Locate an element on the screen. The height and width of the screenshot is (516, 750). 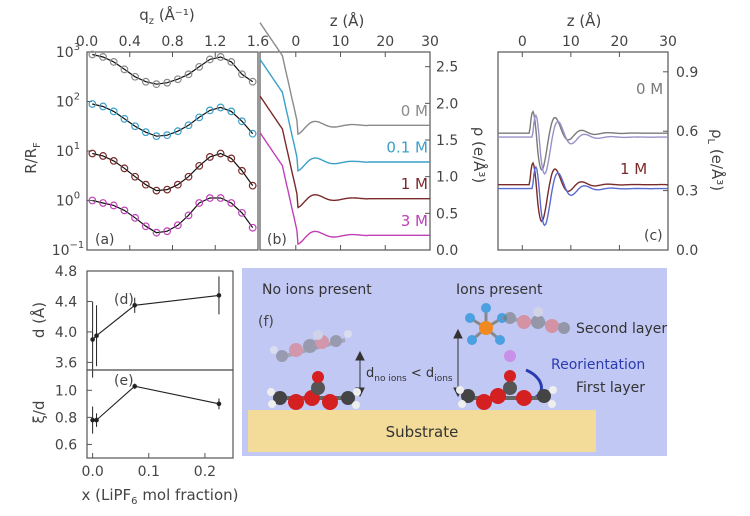
panel-b-xlabel: z (Å) is located at coordinates (347, 20).